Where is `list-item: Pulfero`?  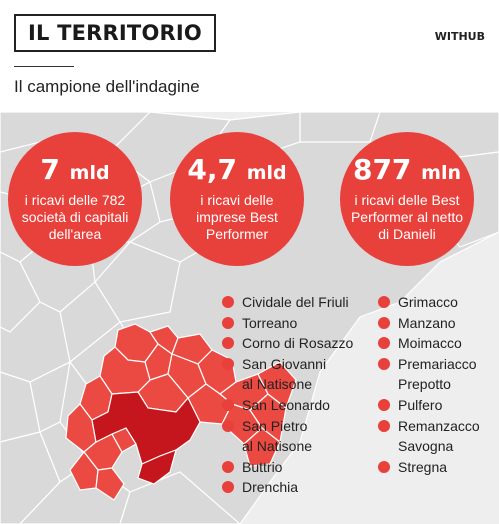
list-item: Pulfero is located at coordinates (429, 405).